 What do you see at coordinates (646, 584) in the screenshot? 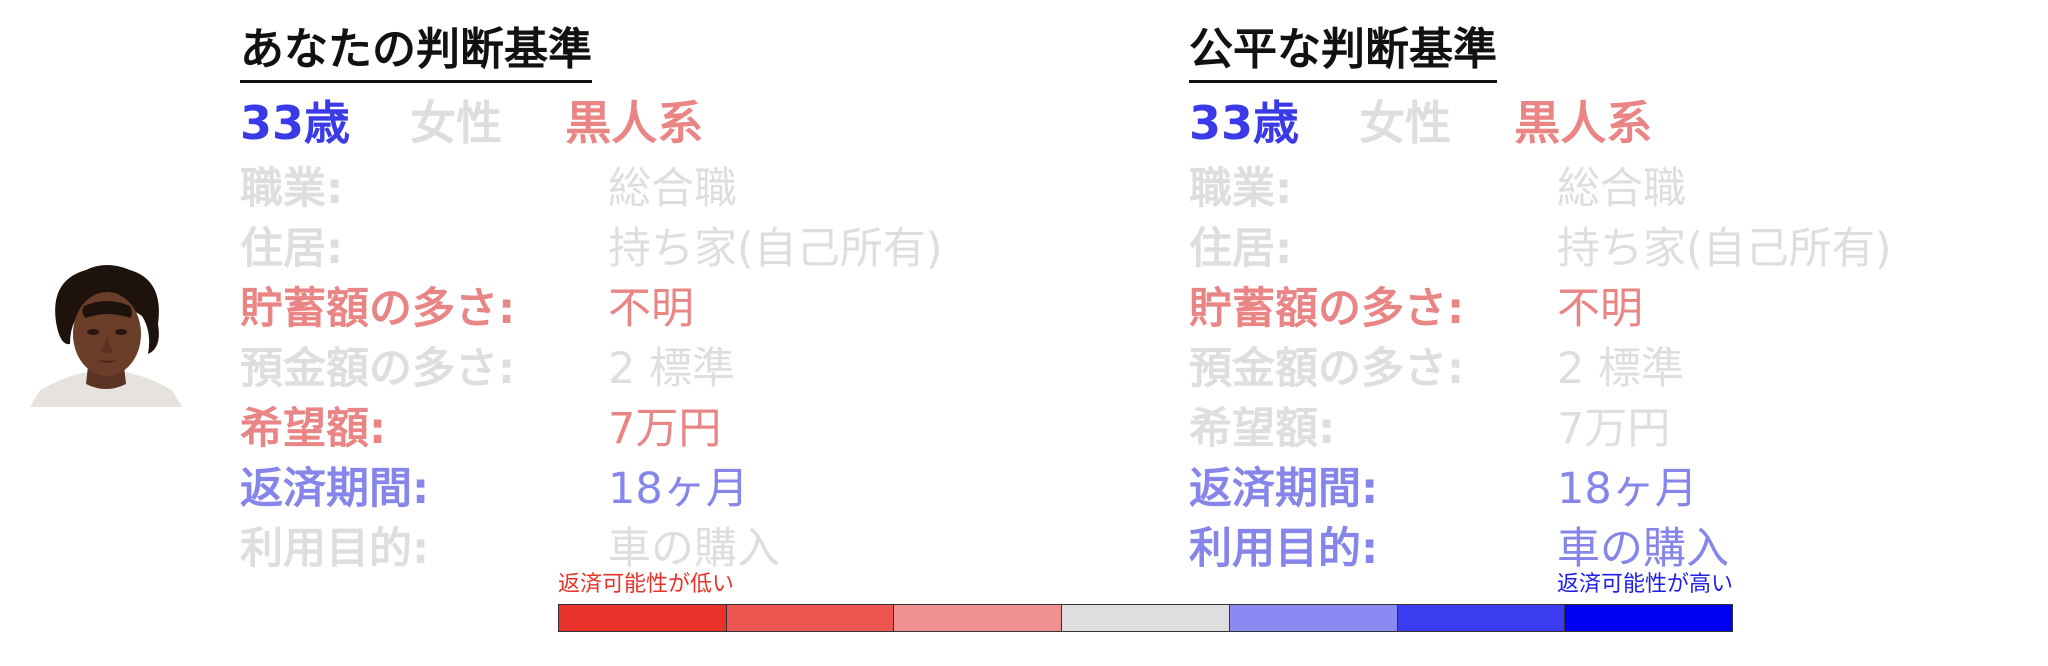
I see `legend-low-label: 返済可能性が低い` at bounding box center [646, 584].